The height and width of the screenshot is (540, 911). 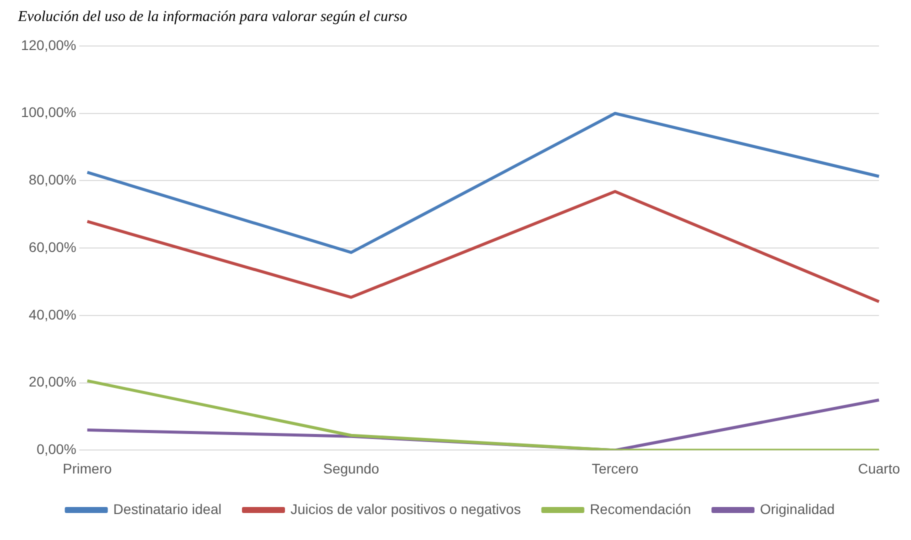 I want to click on x-tick-label: Tercero, so click(x=615, y=468).